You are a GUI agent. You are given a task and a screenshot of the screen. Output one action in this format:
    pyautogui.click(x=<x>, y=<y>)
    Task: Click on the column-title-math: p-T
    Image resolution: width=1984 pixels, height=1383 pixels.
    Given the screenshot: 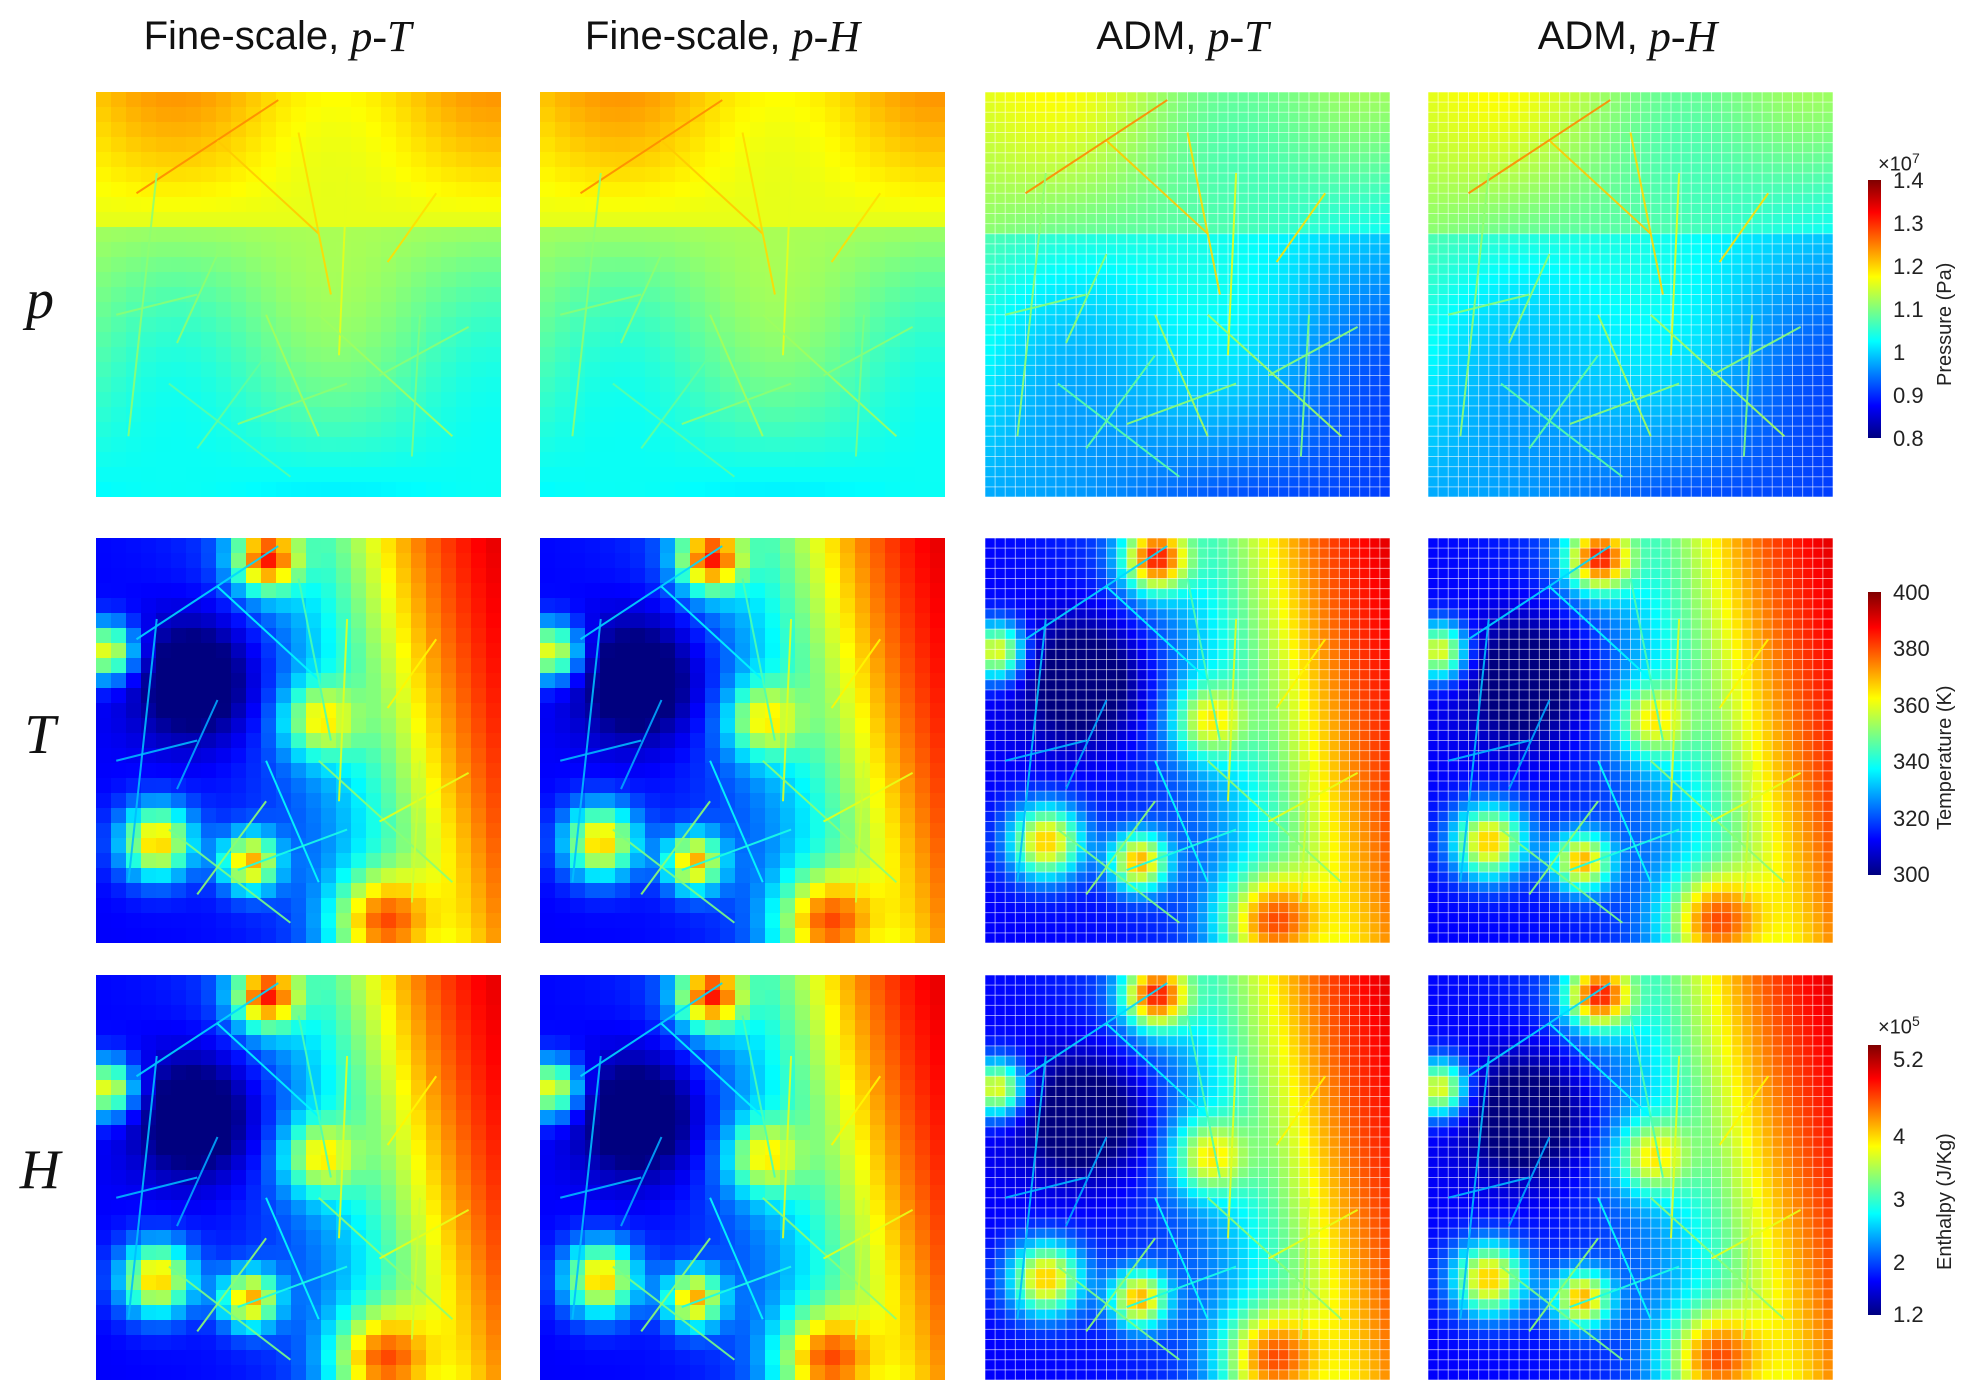 What is the action you would take?
    pyautogui.click(x=381, y=36)
    